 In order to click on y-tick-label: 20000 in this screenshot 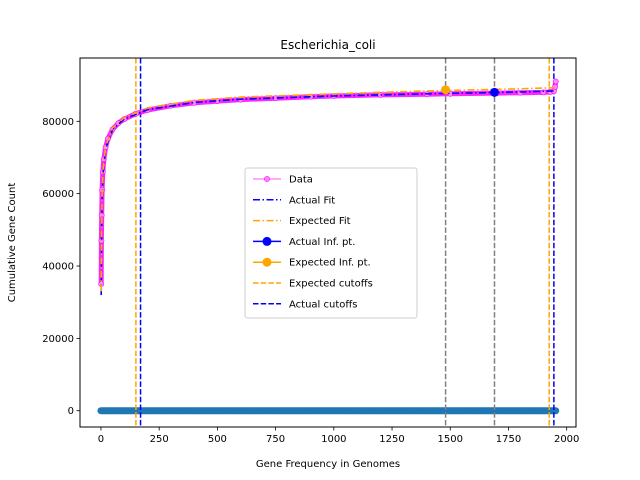, I will do `click(58, 339)`.